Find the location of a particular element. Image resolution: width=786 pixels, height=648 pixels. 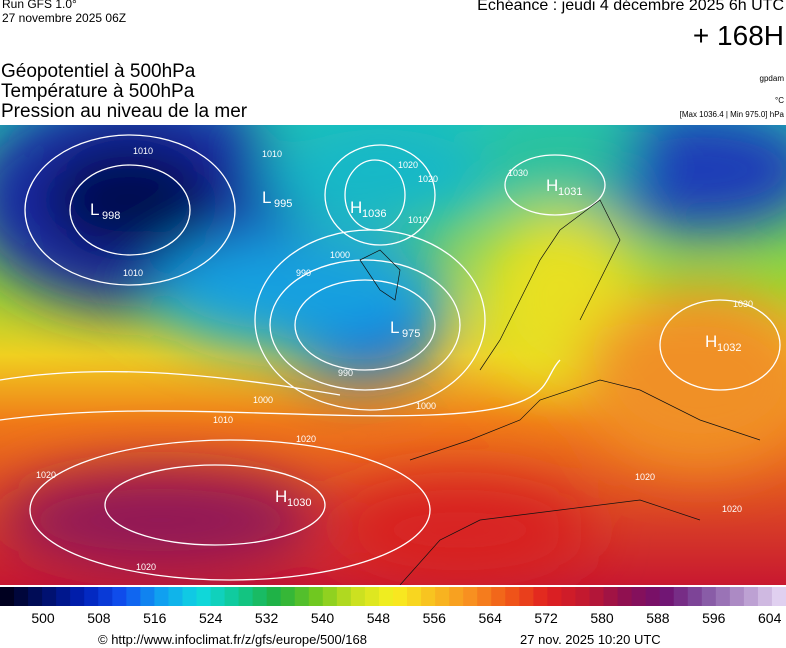

colorbar-label: 580 is located at coordinates (602, 618).